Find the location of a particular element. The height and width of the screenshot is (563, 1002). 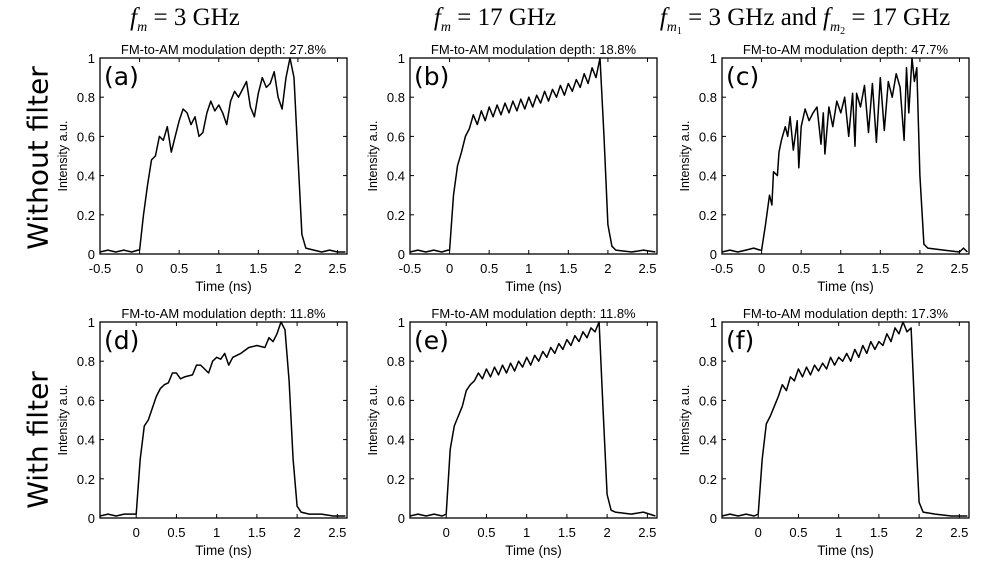

header-text: = 3 GHz is located at coordinates (193, 17).